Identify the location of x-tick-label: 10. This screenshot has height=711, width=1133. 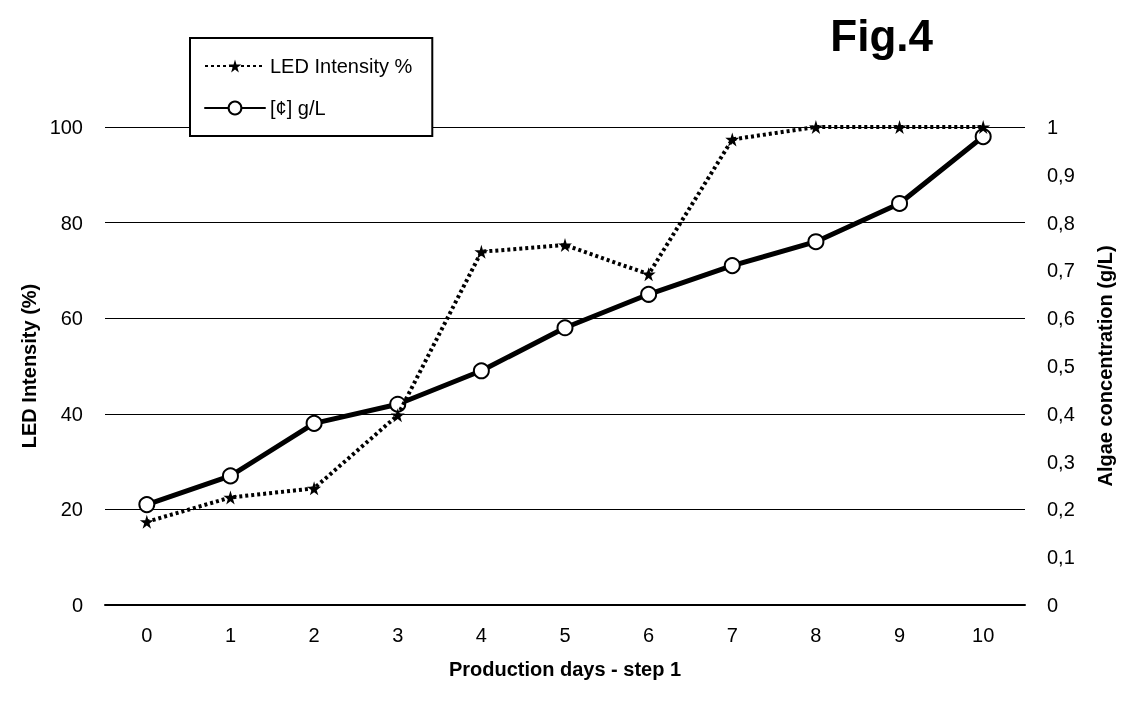
(983, 635).